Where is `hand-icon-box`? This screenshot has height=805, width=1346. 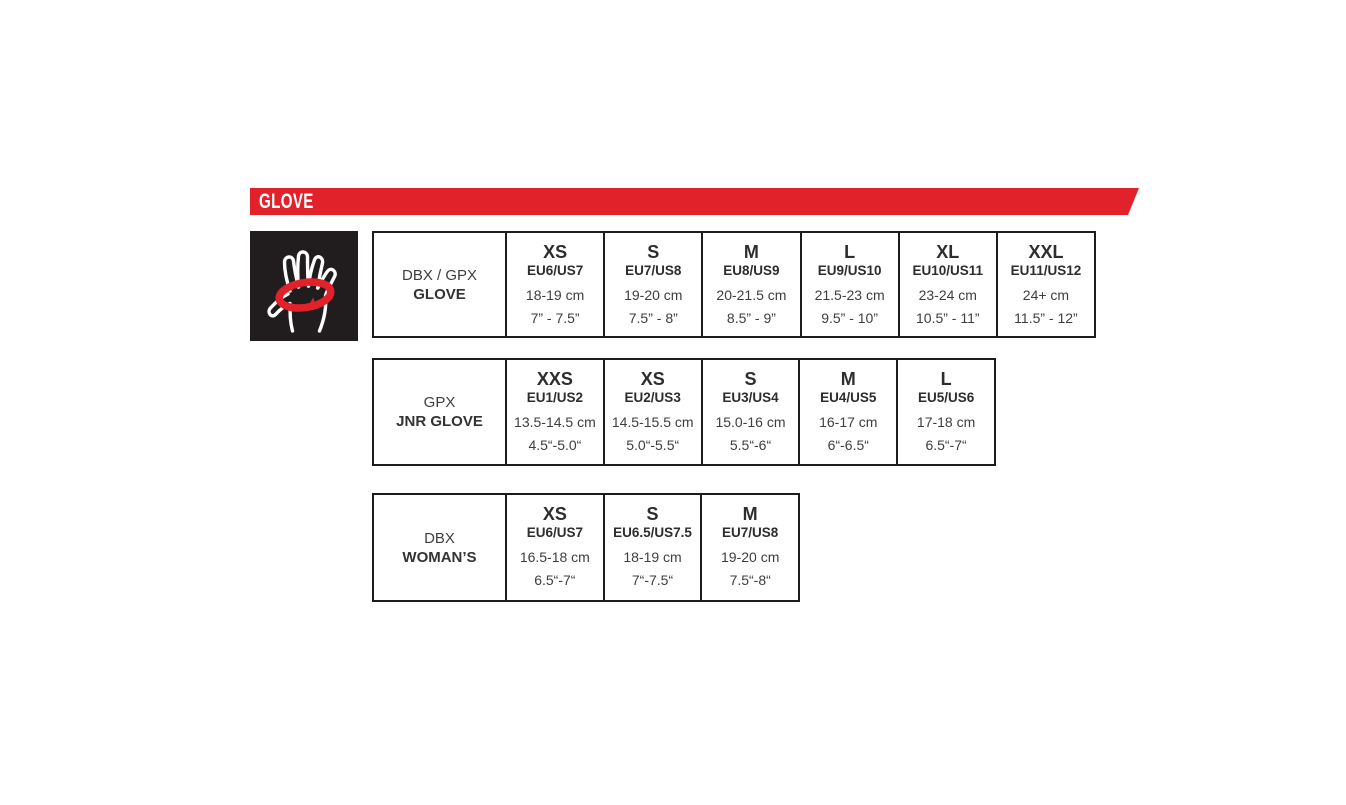 hand-icon-box is located at coordinates (304, 286).